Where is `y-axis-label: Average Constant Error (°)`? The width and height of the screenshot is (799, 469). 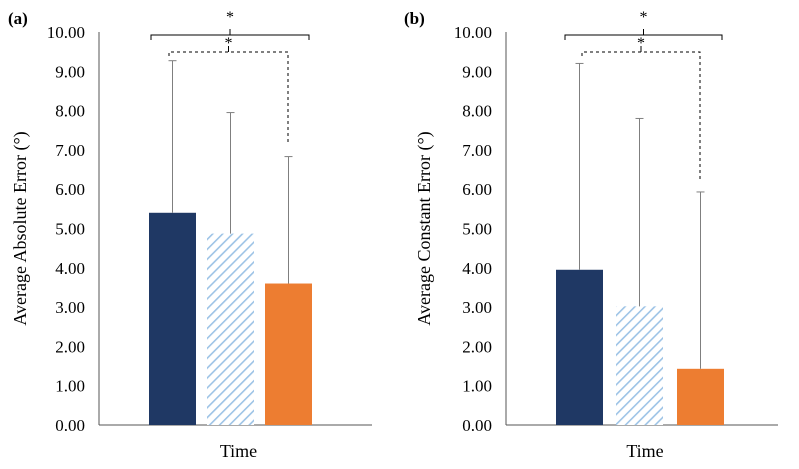
y-axis-label: Average Constant Error (°) is located at coordinates (424, 228).